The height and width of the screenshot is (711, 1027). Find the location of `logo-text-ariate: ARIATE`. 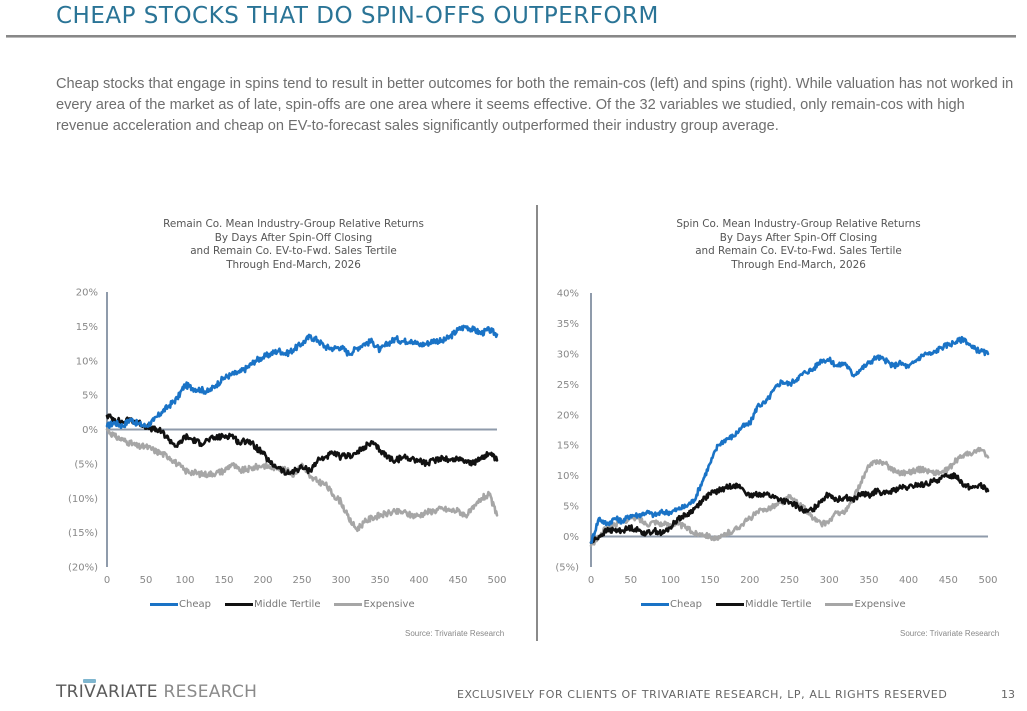

logo-text-ariate: ARIATE is located at coordinates (127, 692).